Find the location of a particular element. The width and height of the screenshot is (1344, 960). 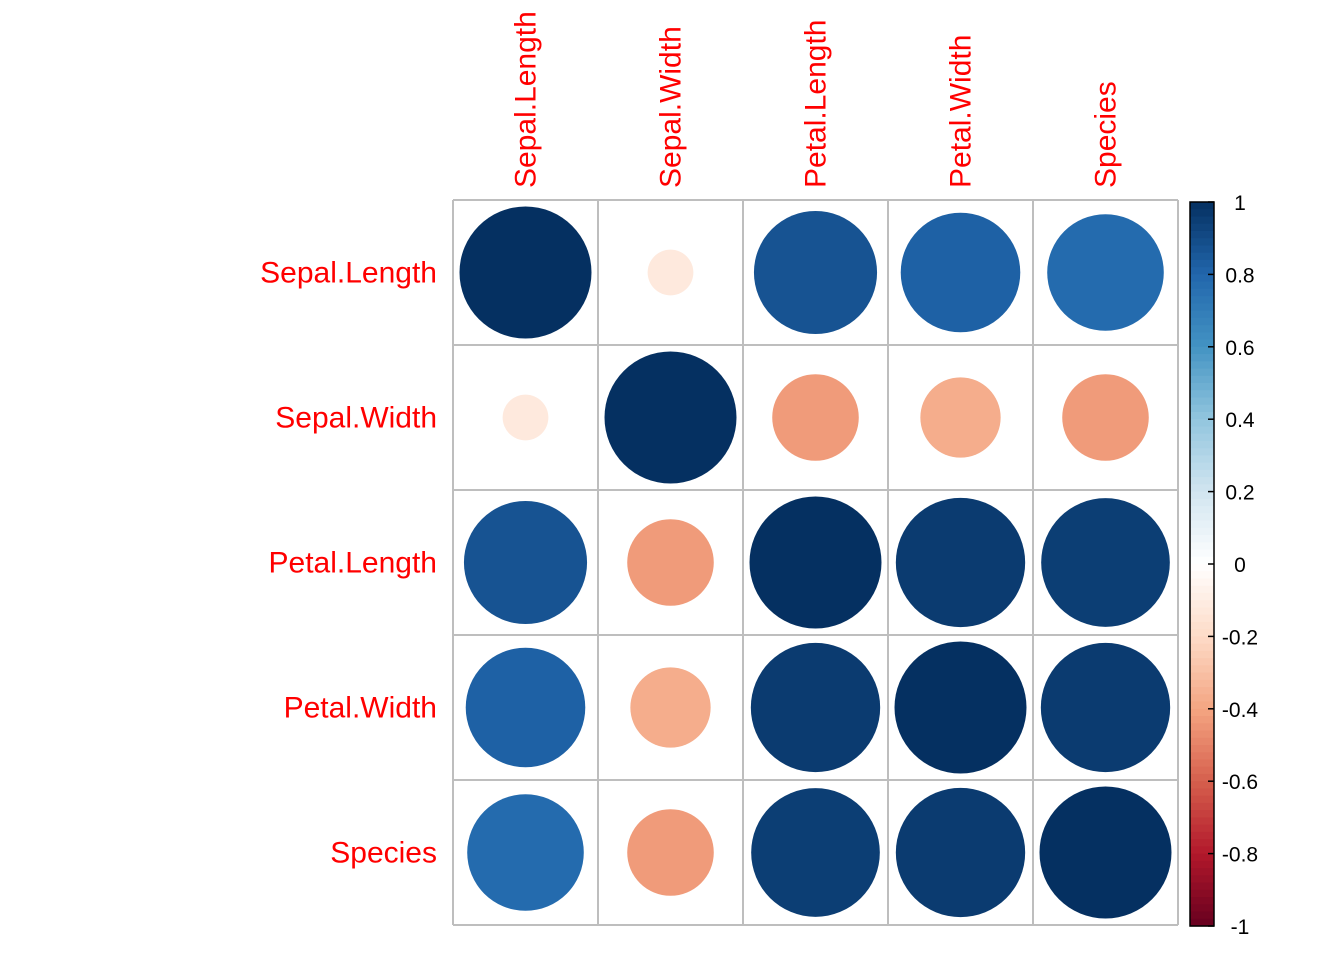

row-label: Sepal.Length is located at coordinates (348, 273).